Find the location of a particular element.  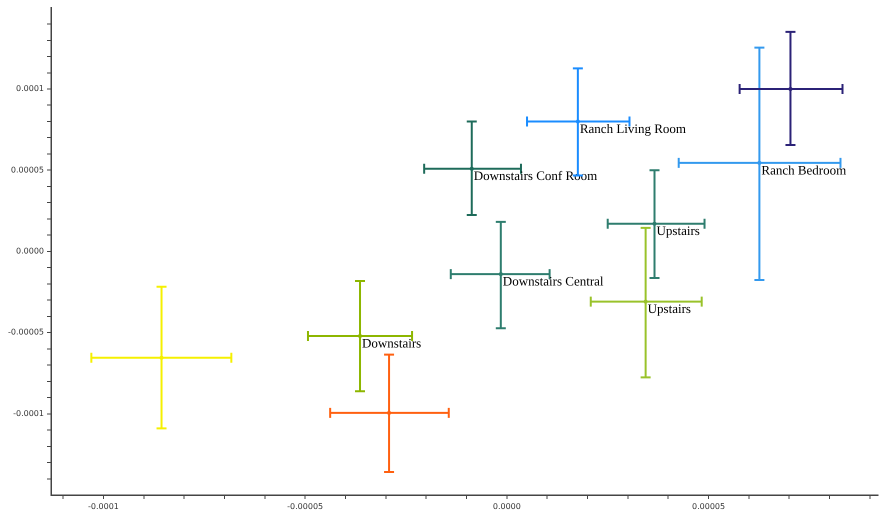

y-tick-label: 0.00005 is located at coordinates (27, 169).